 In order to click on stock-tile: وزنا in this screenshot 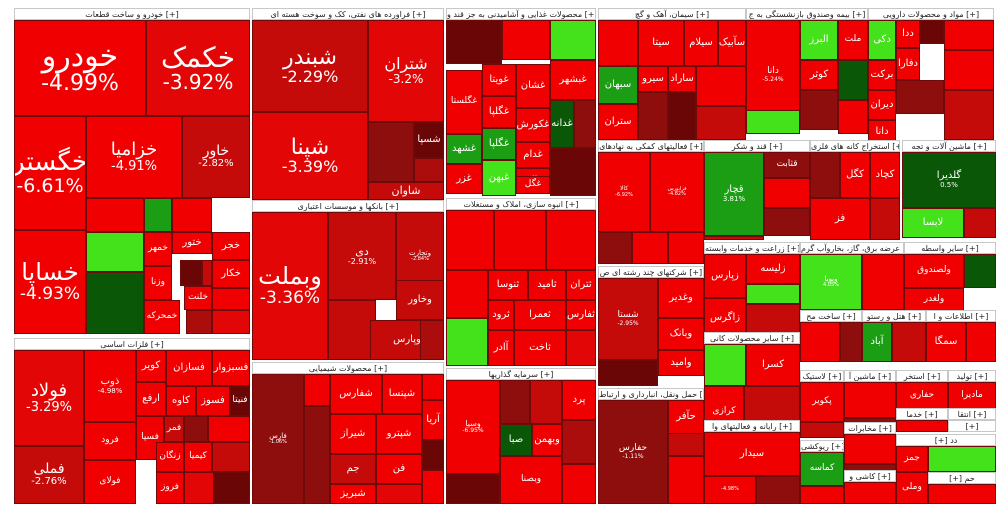, I will do `click(158, 283)`.